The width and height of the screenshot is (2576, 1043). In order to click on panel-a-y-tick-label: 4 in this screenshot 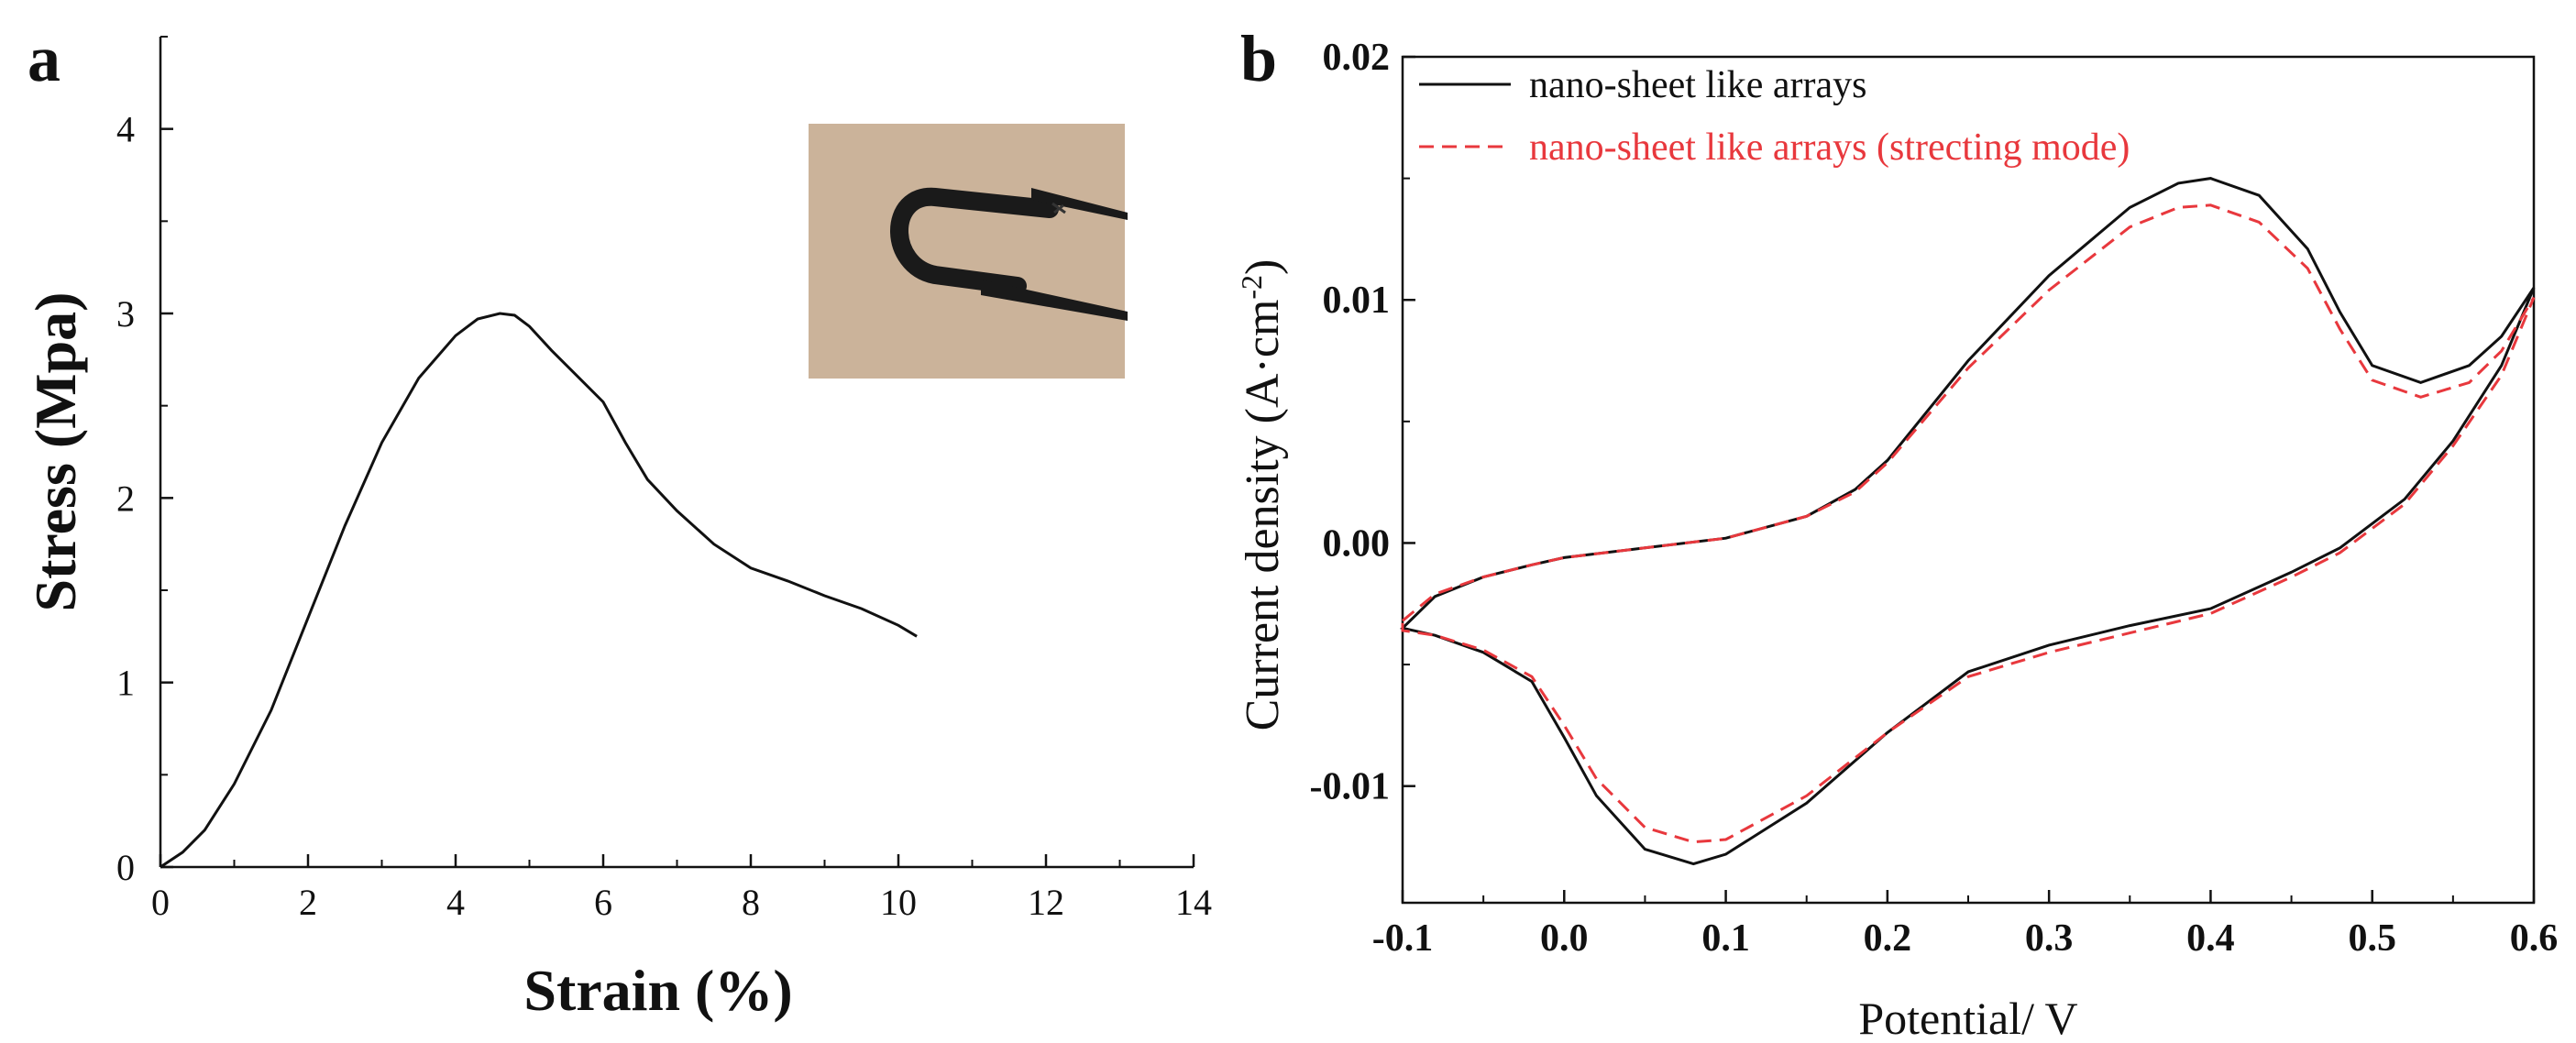, I will do `click(126, 129)`.